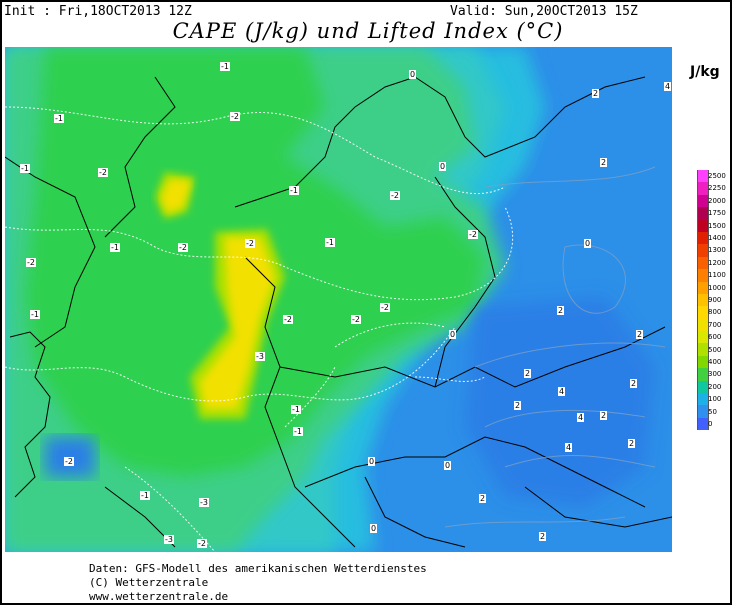 This screenshot has width=732, height=605. What do you see at coordinates (98, 11) in the screenshot?
I see `init-time: Init : Fri,18OCT2013 12Z` at bounding box center [98, 11].